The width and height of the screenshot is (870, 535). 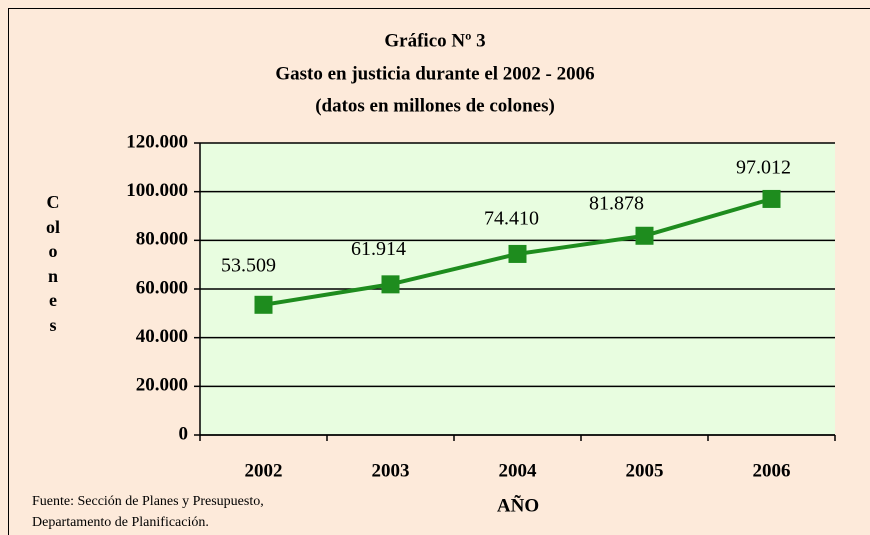 I want to click on x-axis-label: AÑO, so click(x=518, y=505).